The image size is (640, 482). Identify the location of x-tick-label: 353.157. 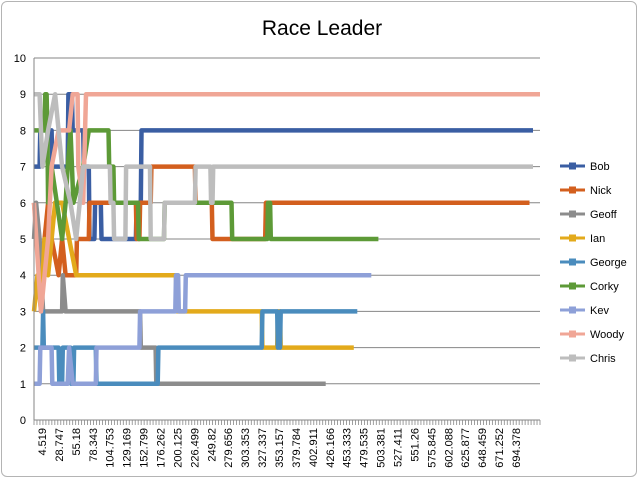
(280, 448).